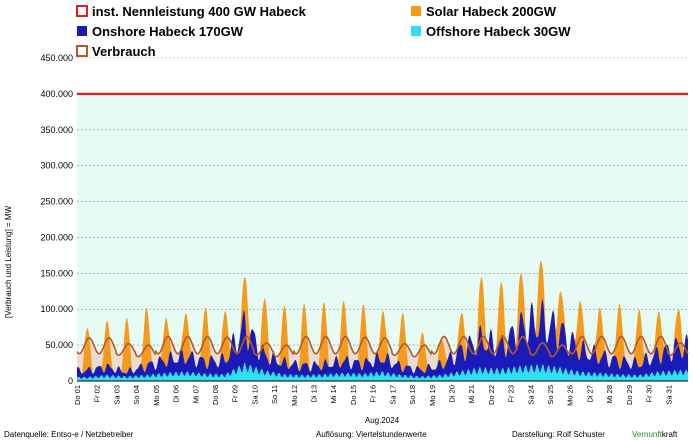  I want to click on legend-marker-verbrauch, so click(82, 51).